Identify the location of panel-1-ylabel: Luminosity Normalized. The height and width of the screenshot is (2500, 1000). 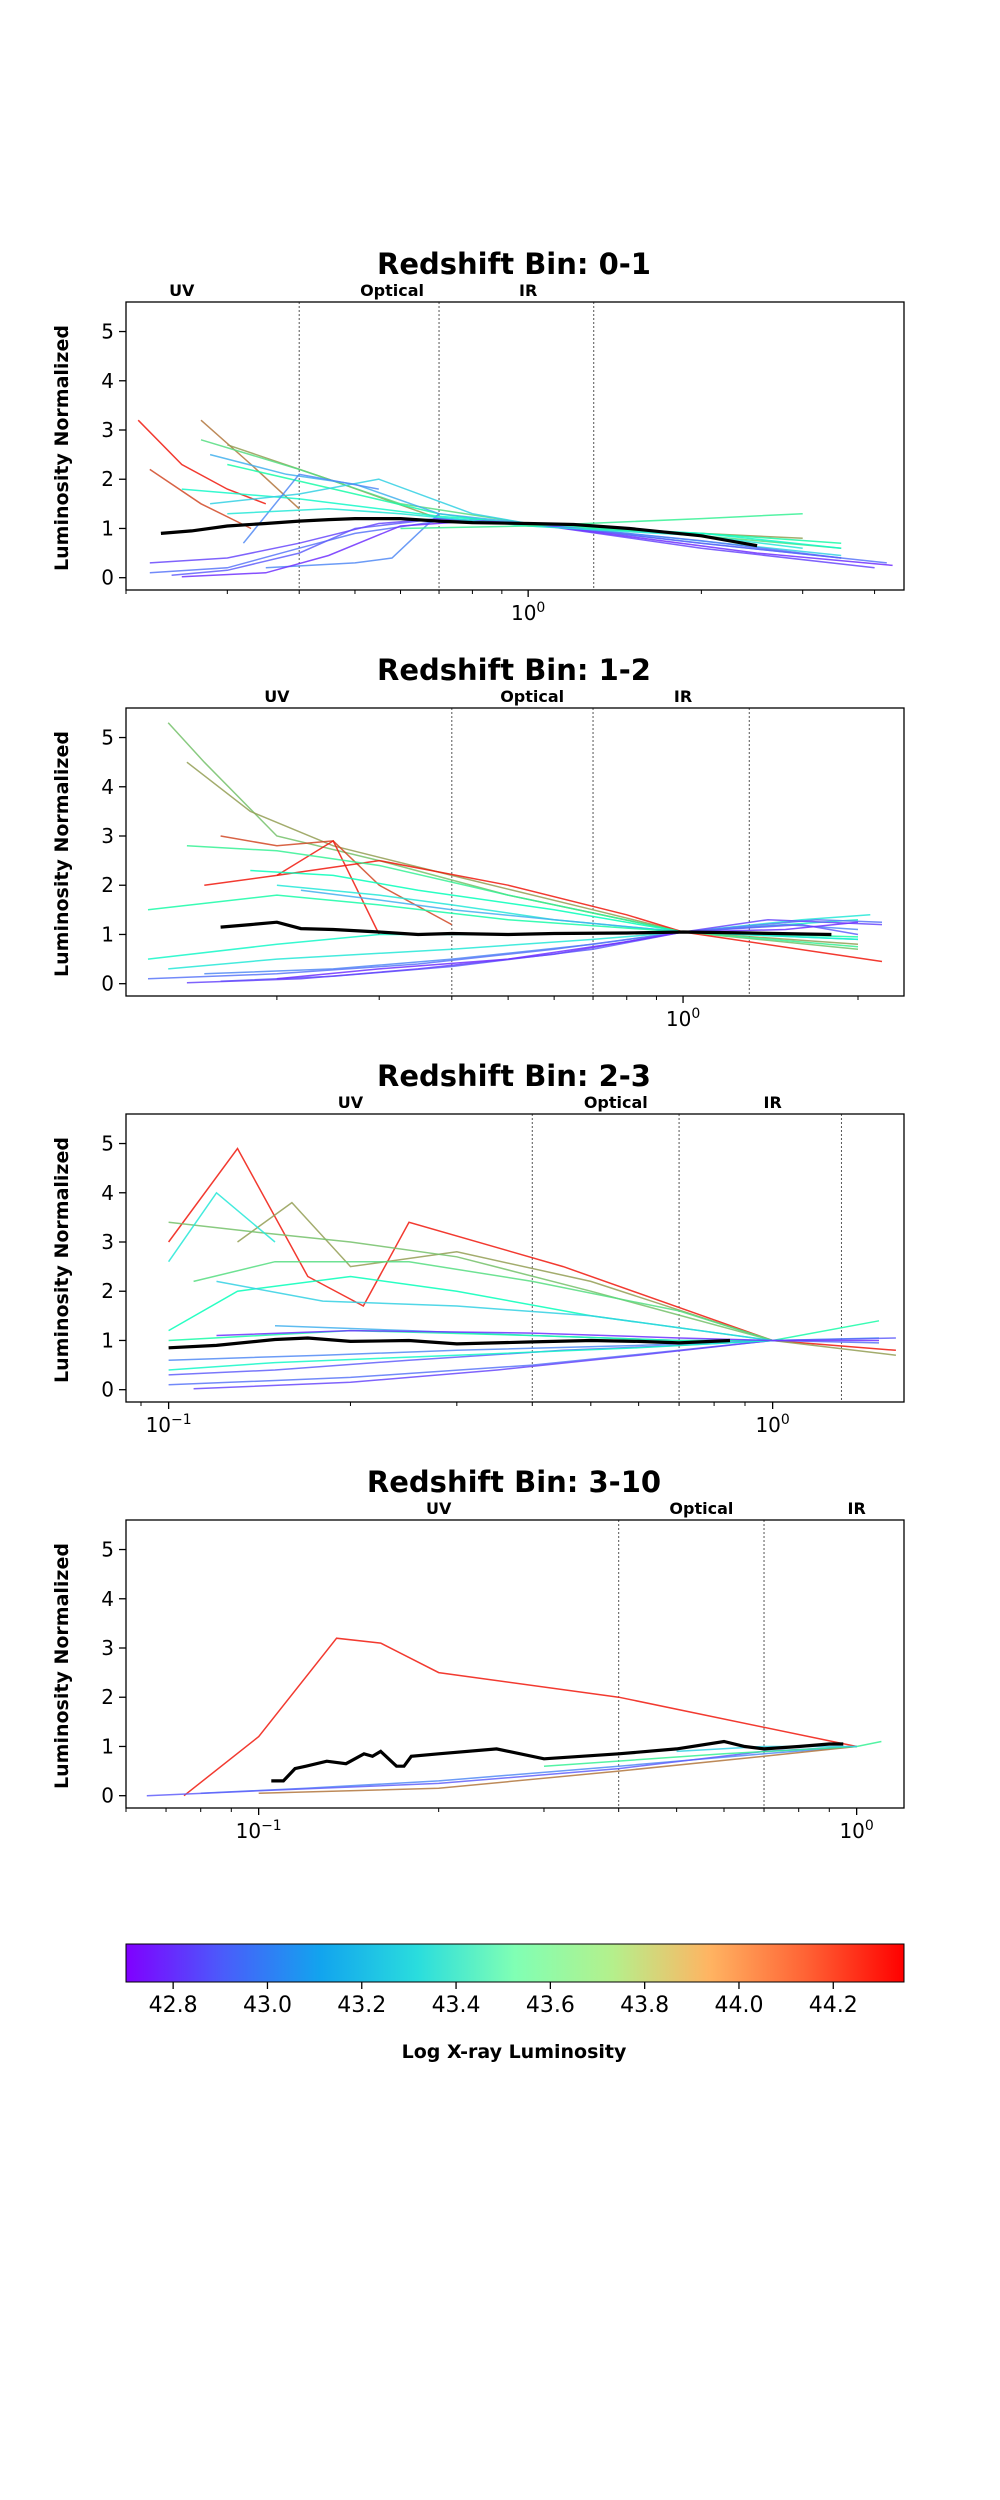
(62, 448).